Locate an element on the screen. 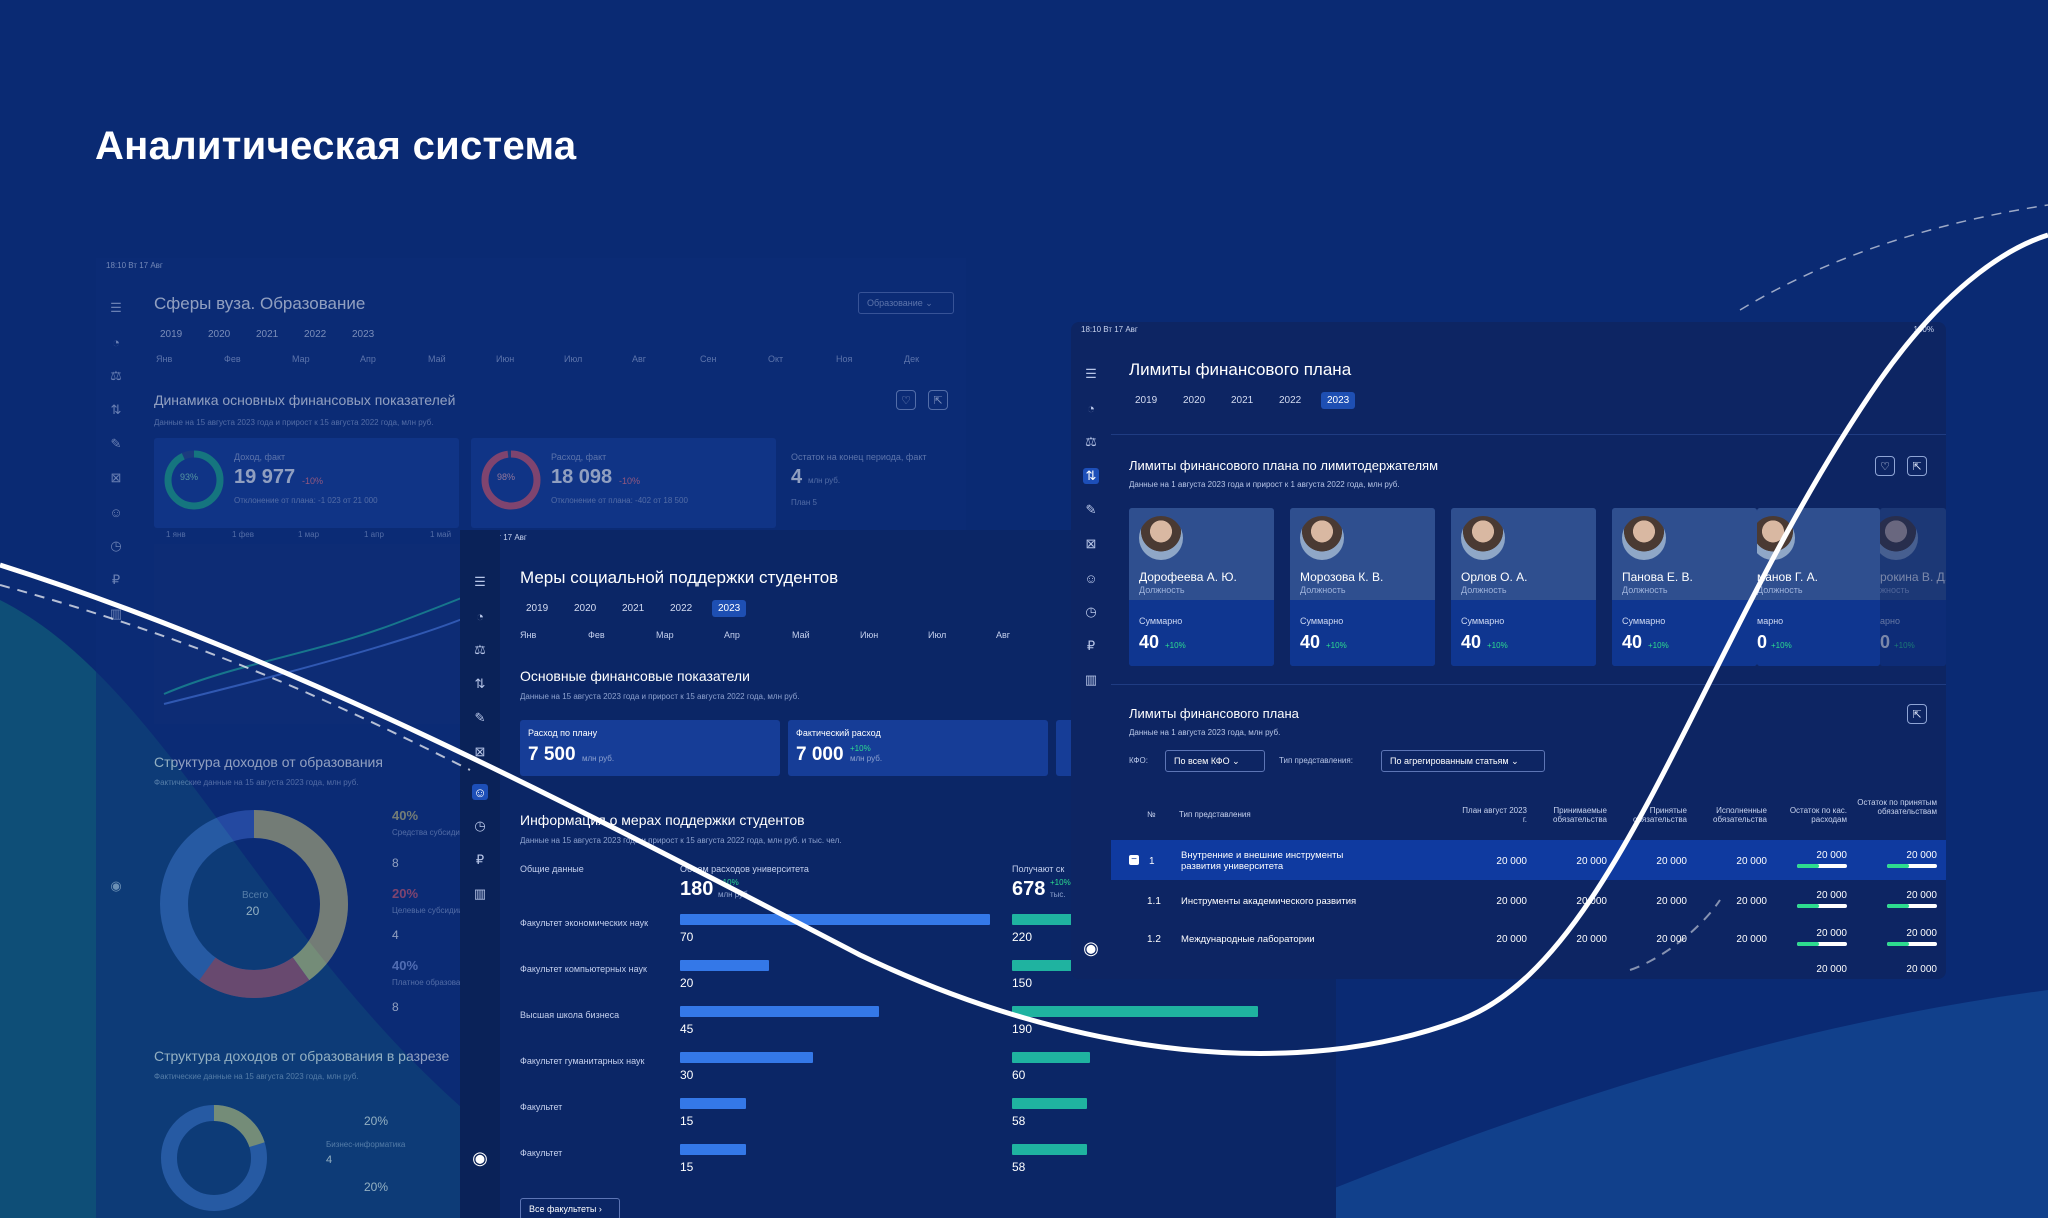  month: Дек is located at coordinates (912, 359).